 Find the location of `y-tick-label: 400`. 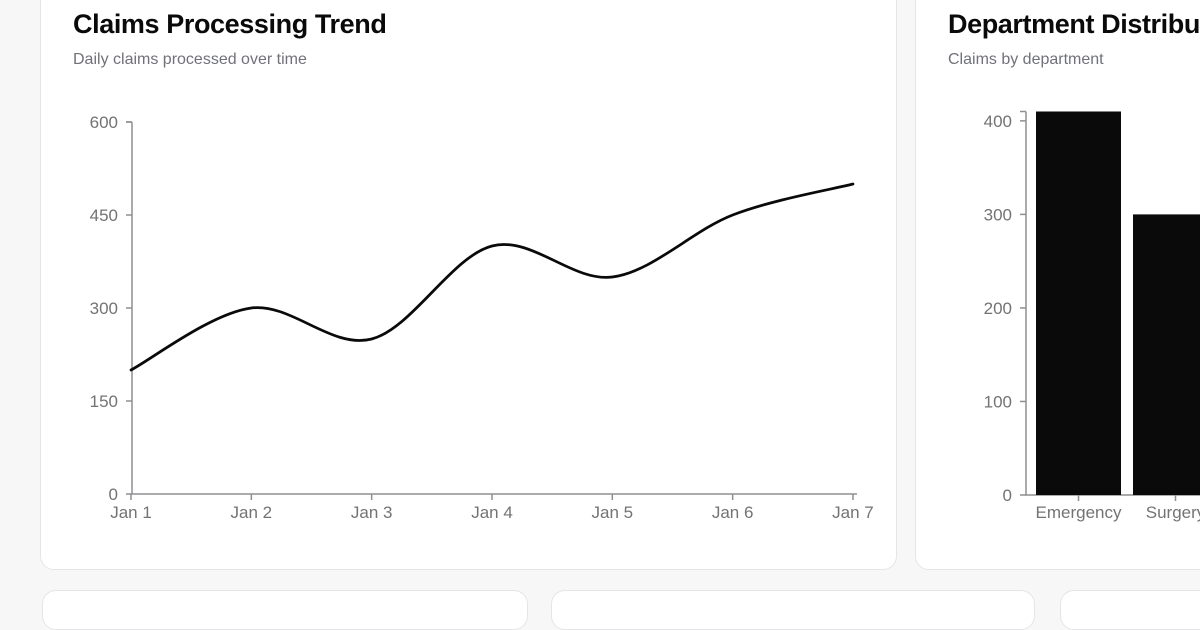

y-tick-label: 400 is located at coordinates (998, 121).